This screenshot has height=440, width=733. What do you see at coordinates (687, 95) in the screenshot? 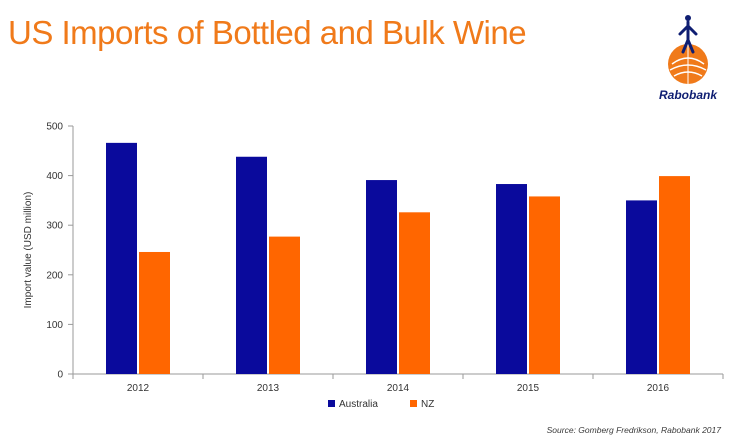
I see `logo-text: Rabobank` at bounding box center [687, 95].